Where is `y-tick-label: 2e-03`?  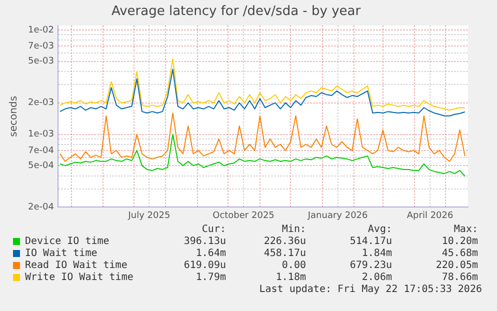 y-tick-label: 2e-03 is located at coordinates (41, 103).